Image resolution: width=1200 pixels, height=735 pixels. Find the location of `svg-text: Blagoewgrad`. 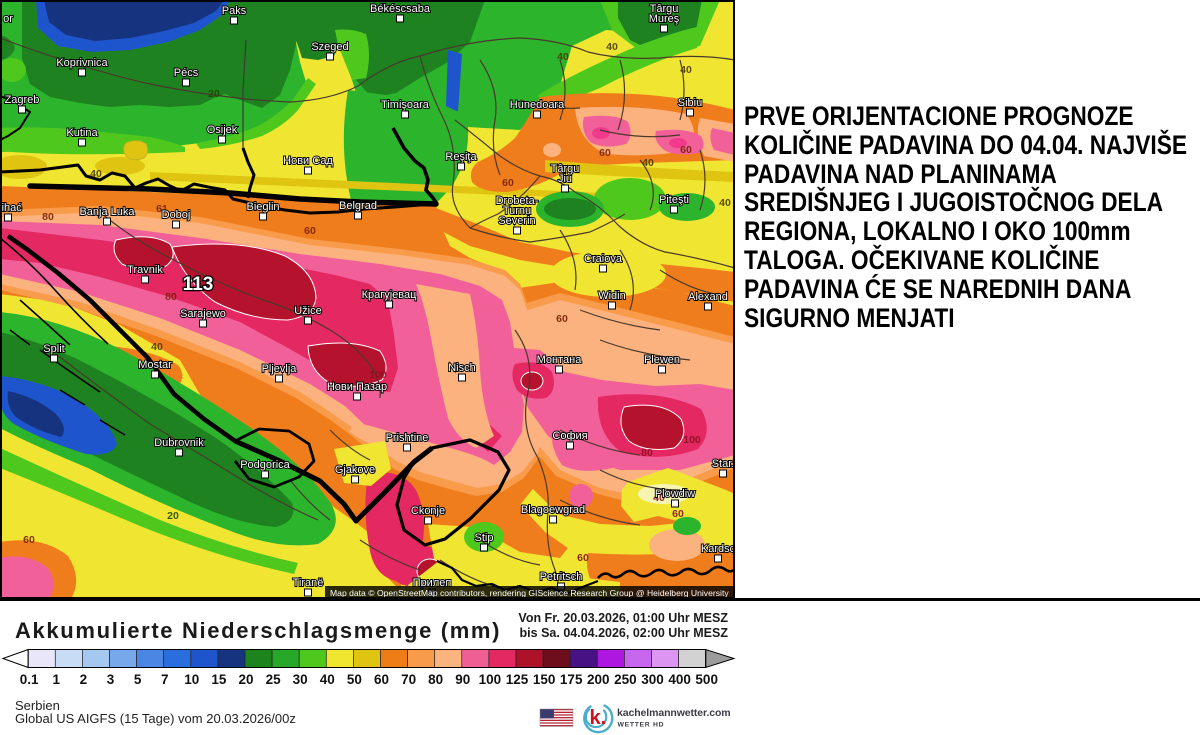

svg-text: Blagoewgrad is located at coordinates (553, 510).